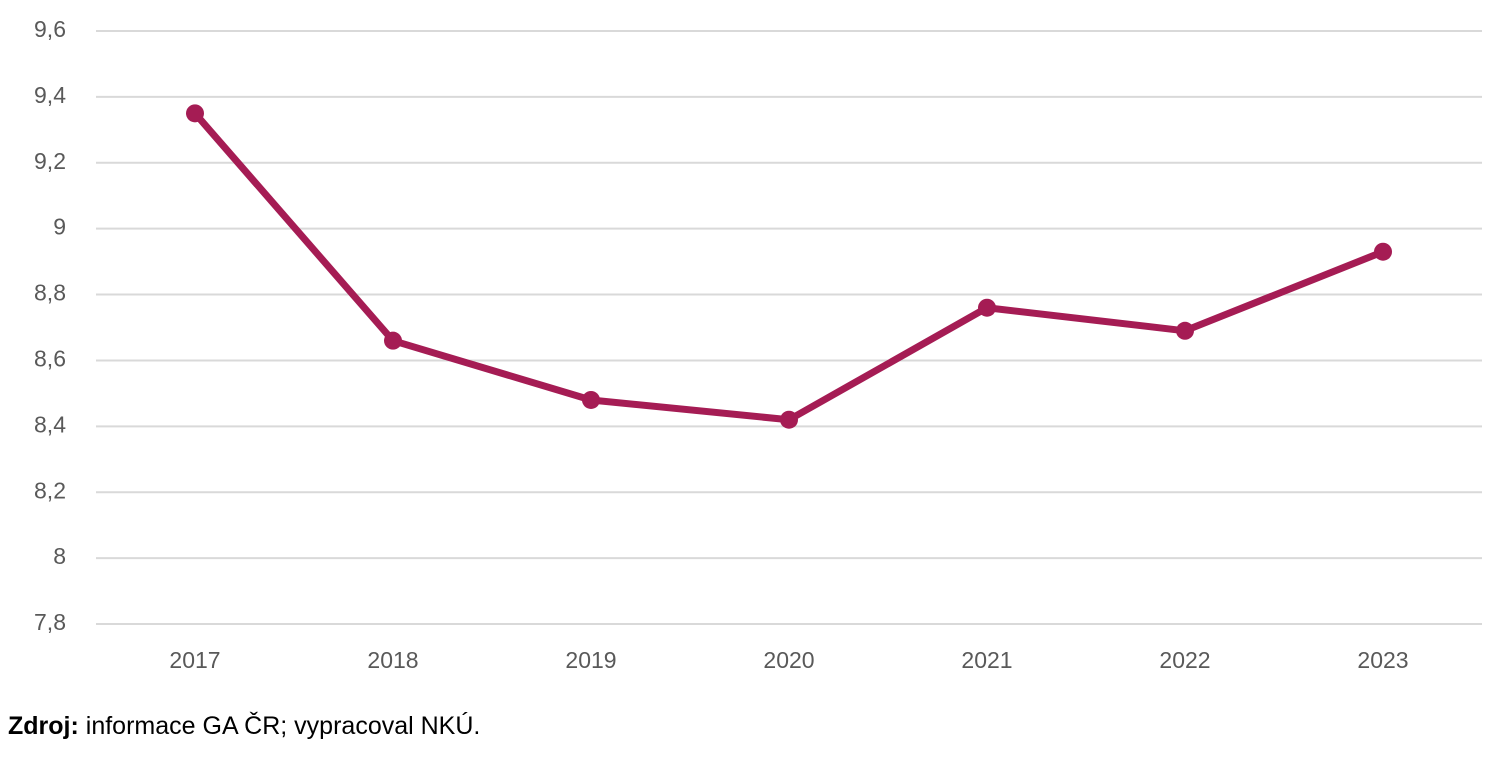 The width and height of the screenshot is (1500, 762). What do you see at coordinates (50, 29) in the screenshot?
I see `y-tick-label: 9,6` at bounding box center [50, 29].